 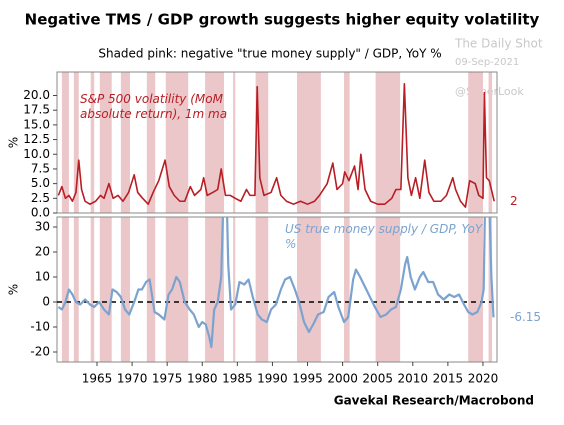 I want to click on x-tick-label: 1975, so click(x=167, y=379).